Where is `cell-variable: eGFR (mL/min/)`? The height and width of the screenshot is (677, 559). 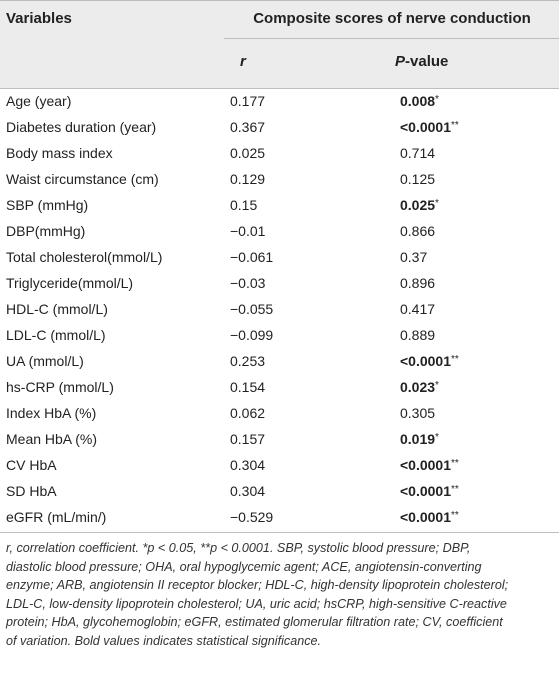 cell-variable: eGFR (mL/min/) is located at coordinates (56, 517).